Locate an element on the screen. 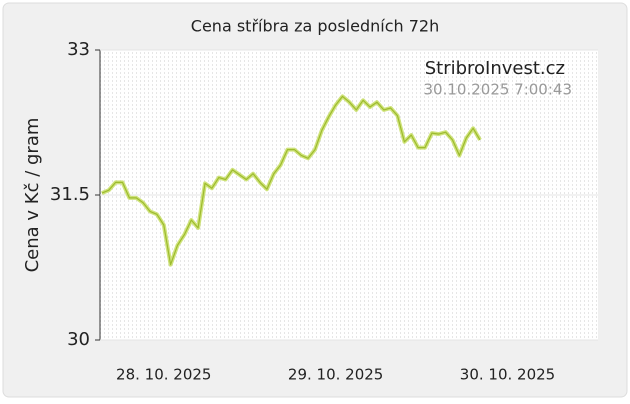 This screenshot has height=404, width=630. watermark: StribroInvest.cz is located at coordinates (495, 68).